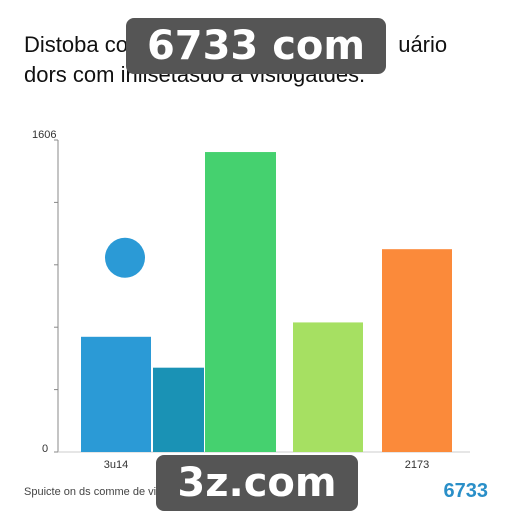 The width and height of the screenshot is (512, 512). Describe the element at coordinates (417, 465) in the screenshot. I see `x-tick-label: 2173` at that location.